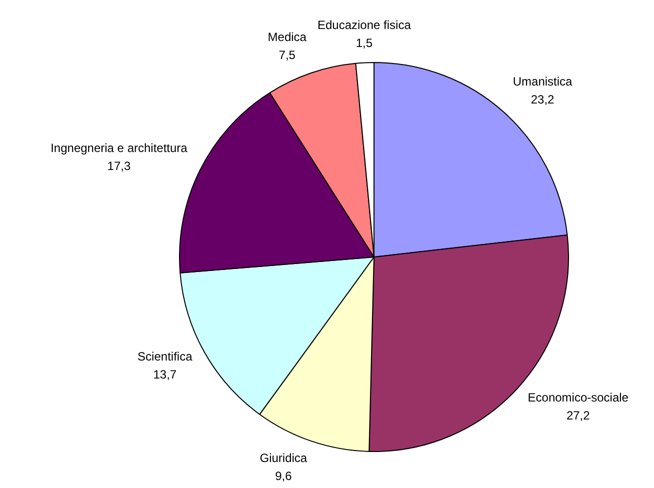 This screenshot has width=654, height=488. Describe the element at coordinates (542, 99) in the screenshot. I see `data-label: 23,2` at that location.